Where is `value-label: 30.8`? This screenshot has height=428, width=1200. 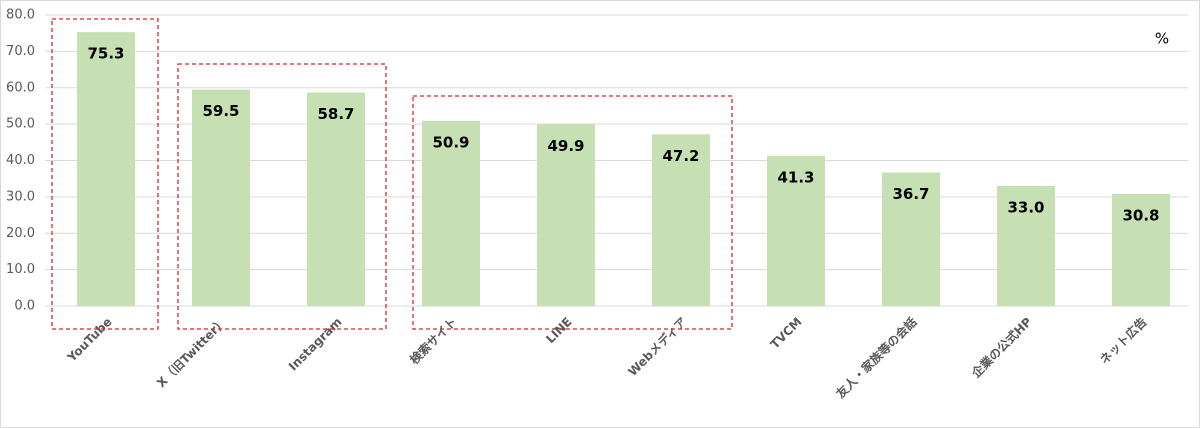 value-label: 30.8 is located at coordinates (1140, 215).